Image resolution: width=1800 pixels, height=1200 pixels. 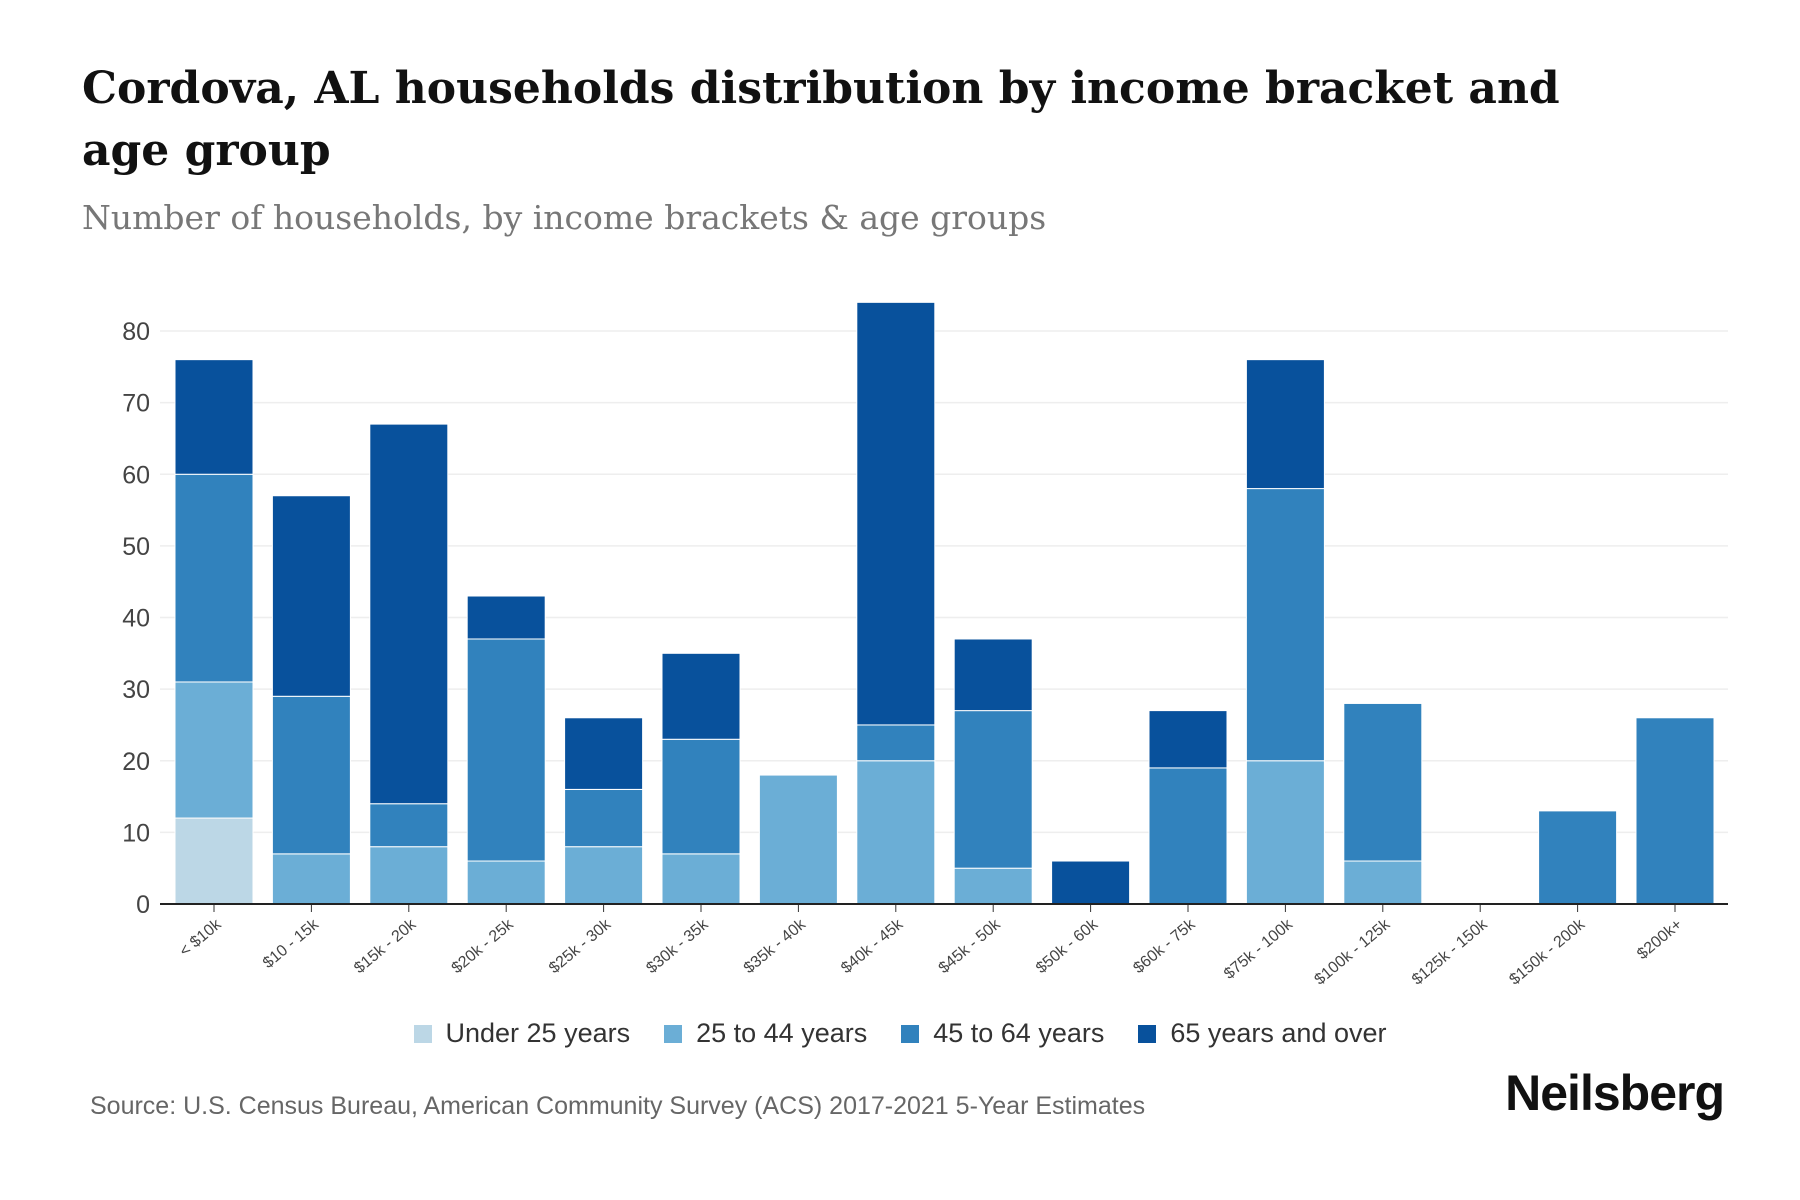 I want to click on legend-item: 65 years and over, so click(x=1262, y=1033).